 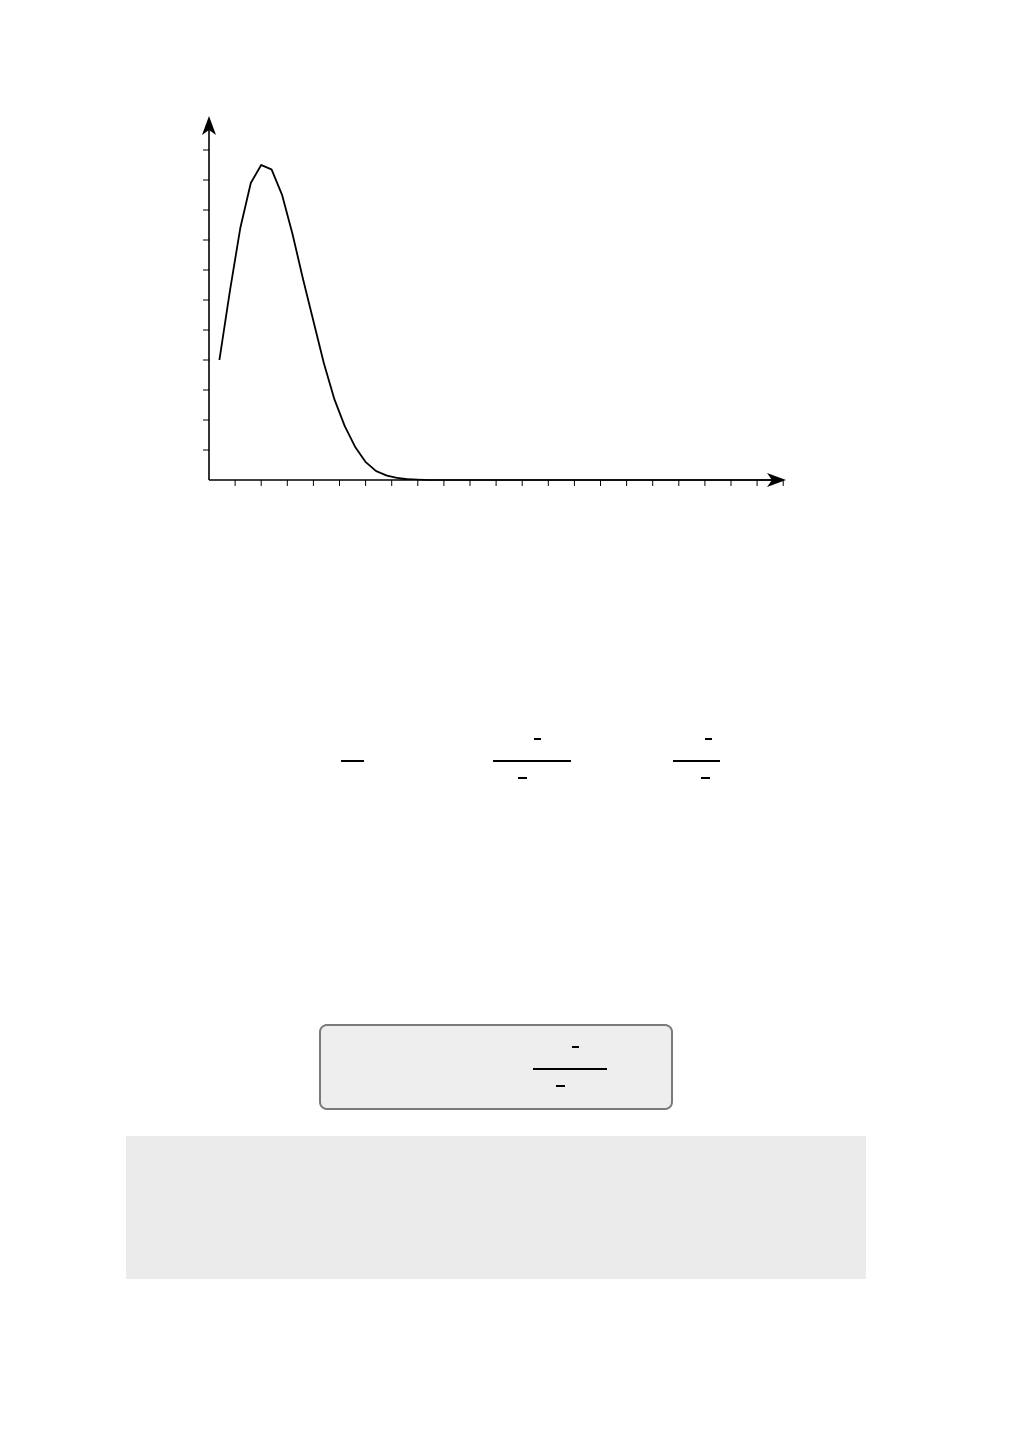 What do you see at coordinates (708, 739) in the screenshot?
I see `term3-numerator-minus` at bounding box center [708, 739].